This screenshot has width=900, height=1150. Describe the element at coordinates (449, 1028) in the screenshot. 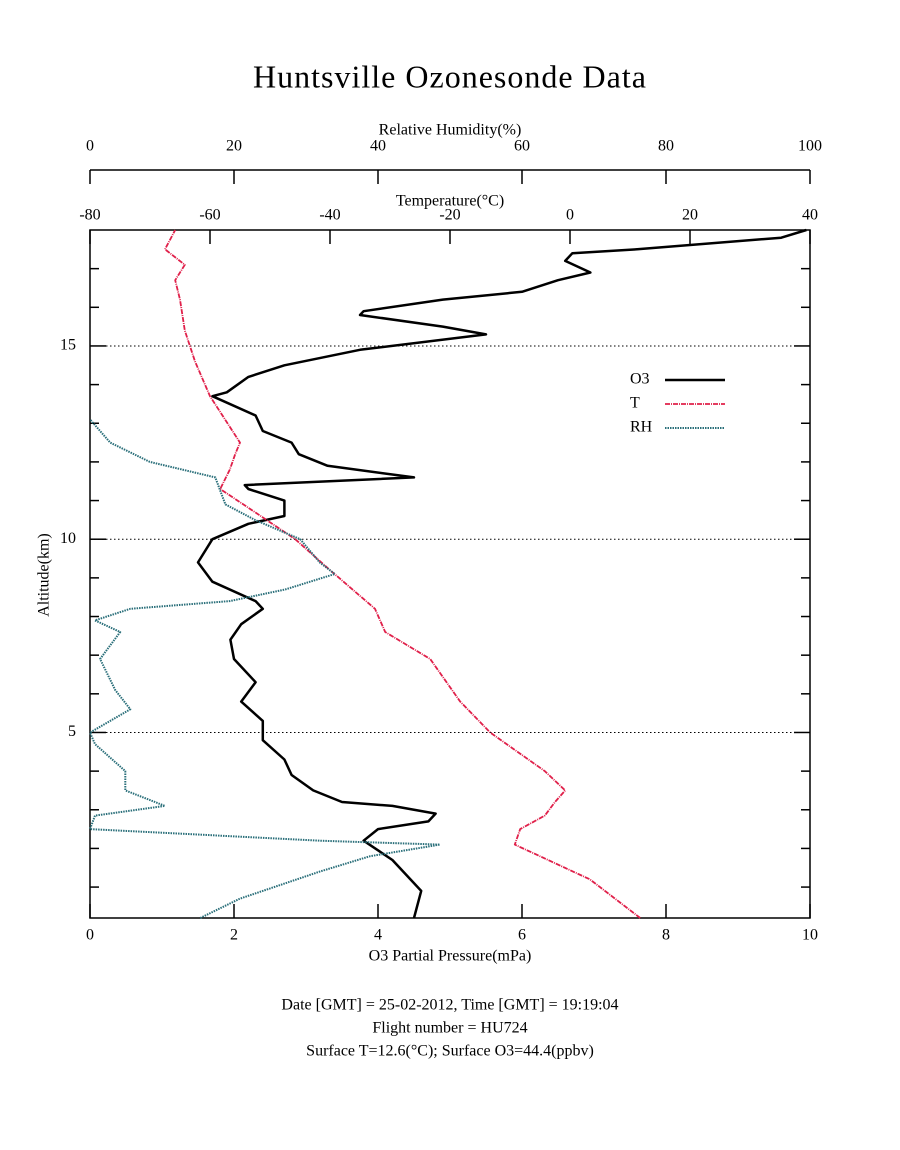

I see `footer-line: Flight number = HU724` at that location.